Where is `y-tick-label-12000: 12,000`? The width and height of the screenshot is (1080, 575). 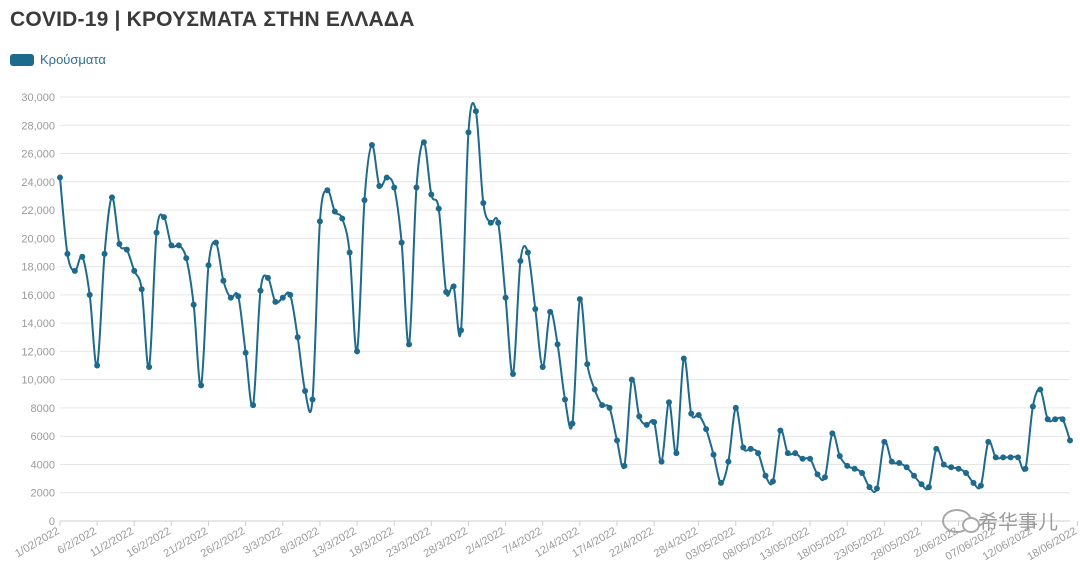 y-tick-label-12000: 12,000 is located at coordinates (38, 352).